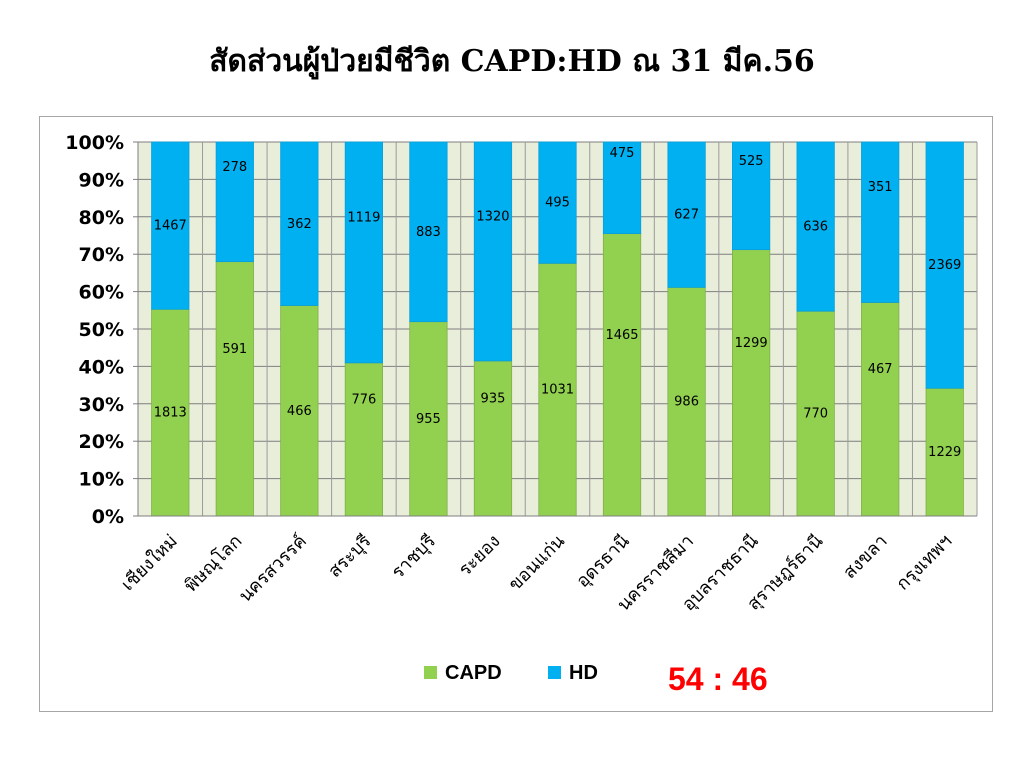 The image size is (1024, 768). Describe the element at coordinates (101, 405) in the screenshot. I see `y-tick-label: 30%` at that location.